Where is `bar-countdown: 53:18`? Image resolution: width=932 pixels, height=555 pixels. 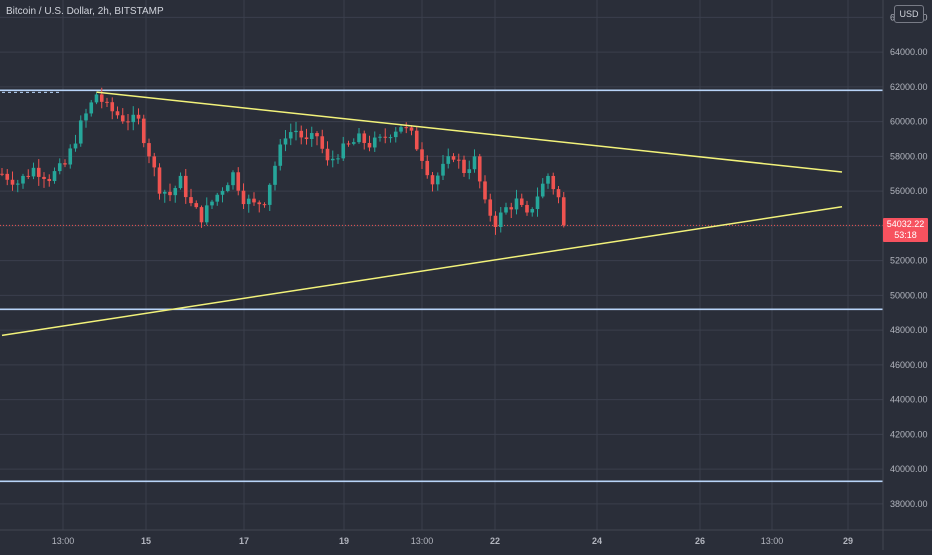 bar-countdown: 53:18 is located at coordinates (905, 235).